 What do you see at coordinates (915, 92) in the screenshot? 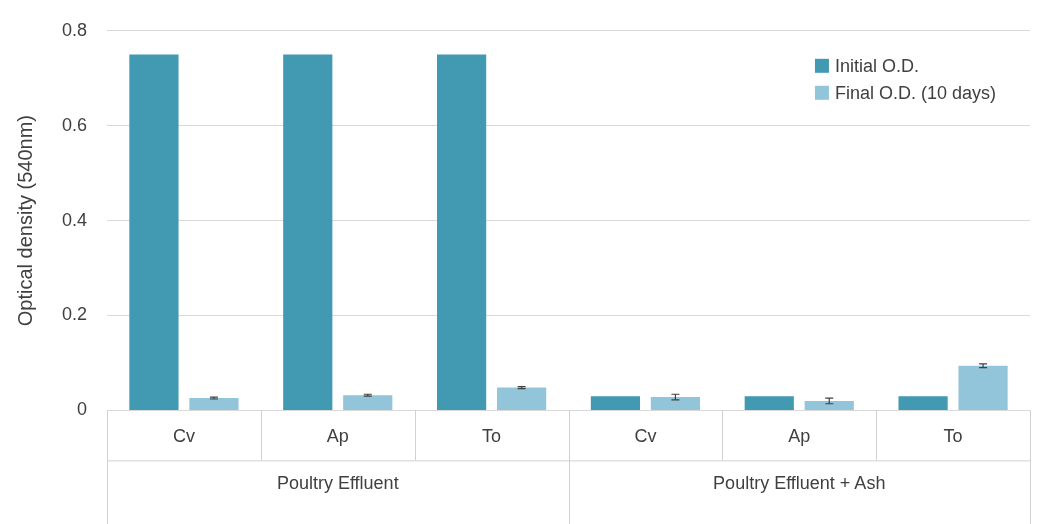
I see `legend-label: Final O.D. (10 days)` at bounding box center [915, 92].